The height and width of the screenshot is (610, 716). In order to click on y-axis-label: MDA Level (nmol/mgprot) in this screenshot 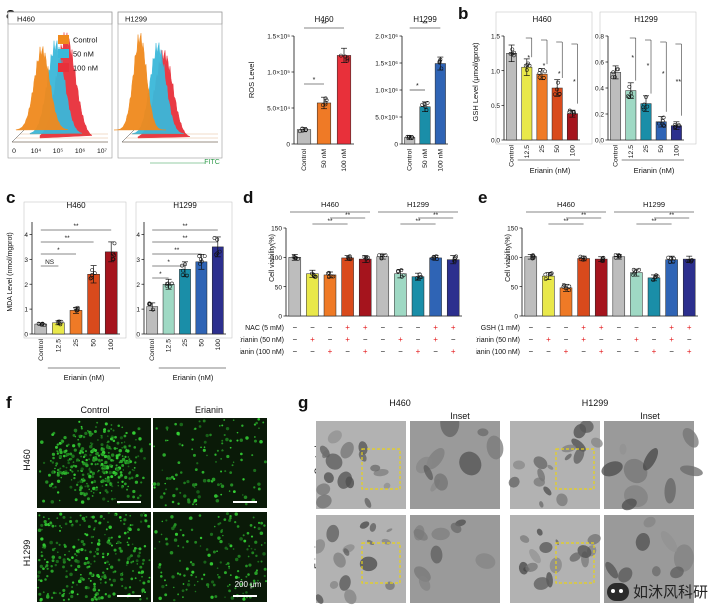, I will do `click(10, 271)`.